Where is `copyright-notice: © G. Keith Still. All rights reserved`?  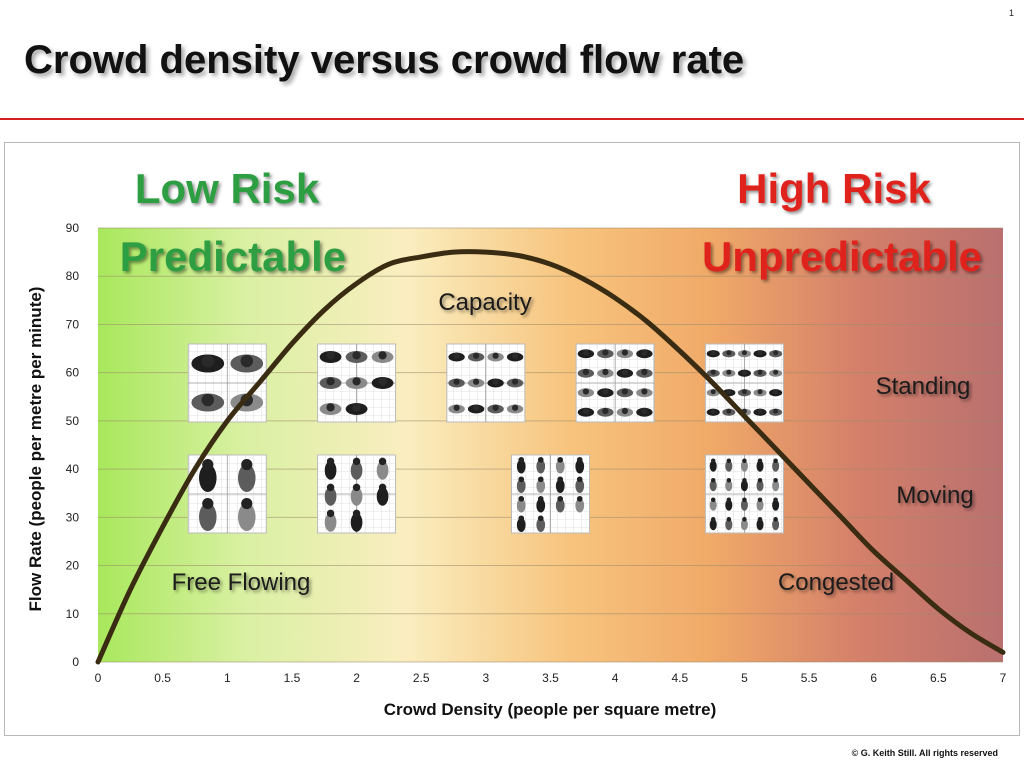 copyright-notice: © G. Keith Still. All rights reserved is located at coordinates (924, 753).